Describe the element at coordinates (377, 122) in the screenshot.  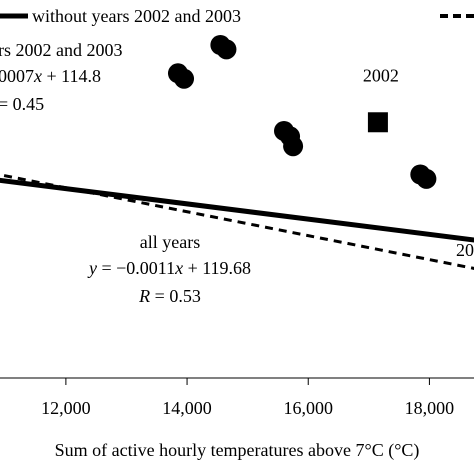
I see `data-point-square` at that location.